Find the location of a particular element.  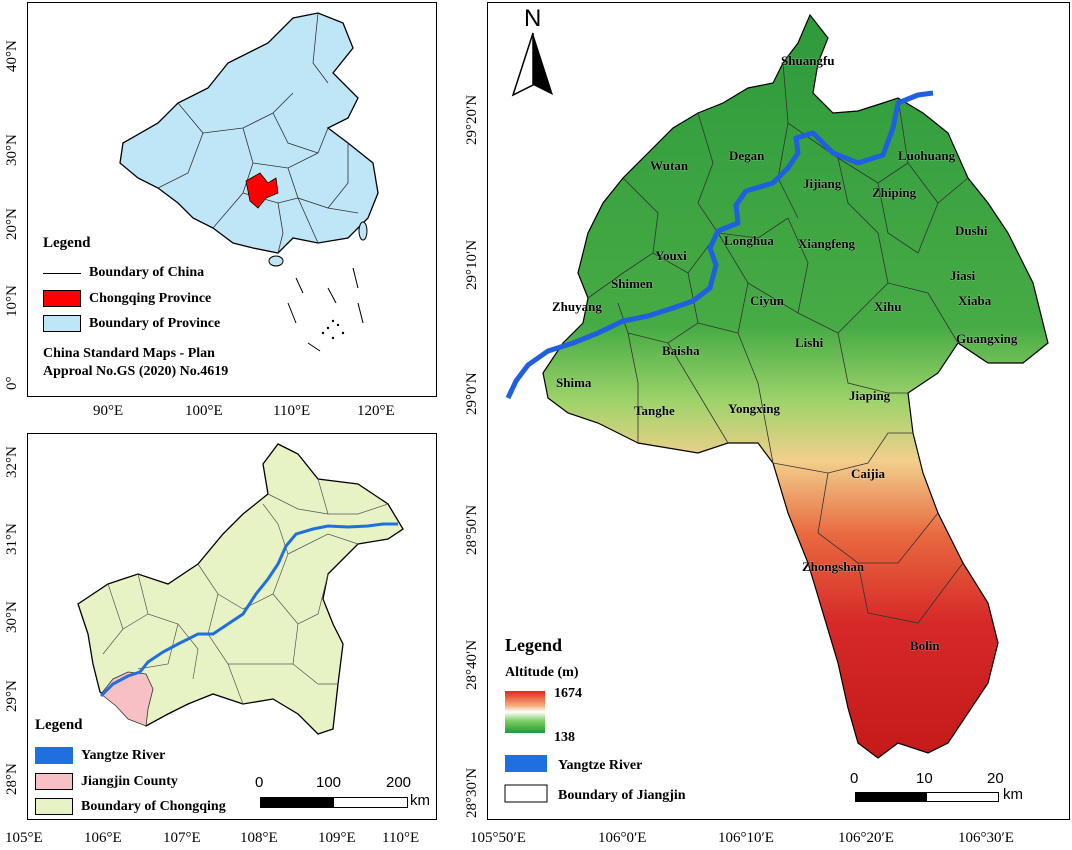

lon-label: 108°E is located at coordinates (259, 838).